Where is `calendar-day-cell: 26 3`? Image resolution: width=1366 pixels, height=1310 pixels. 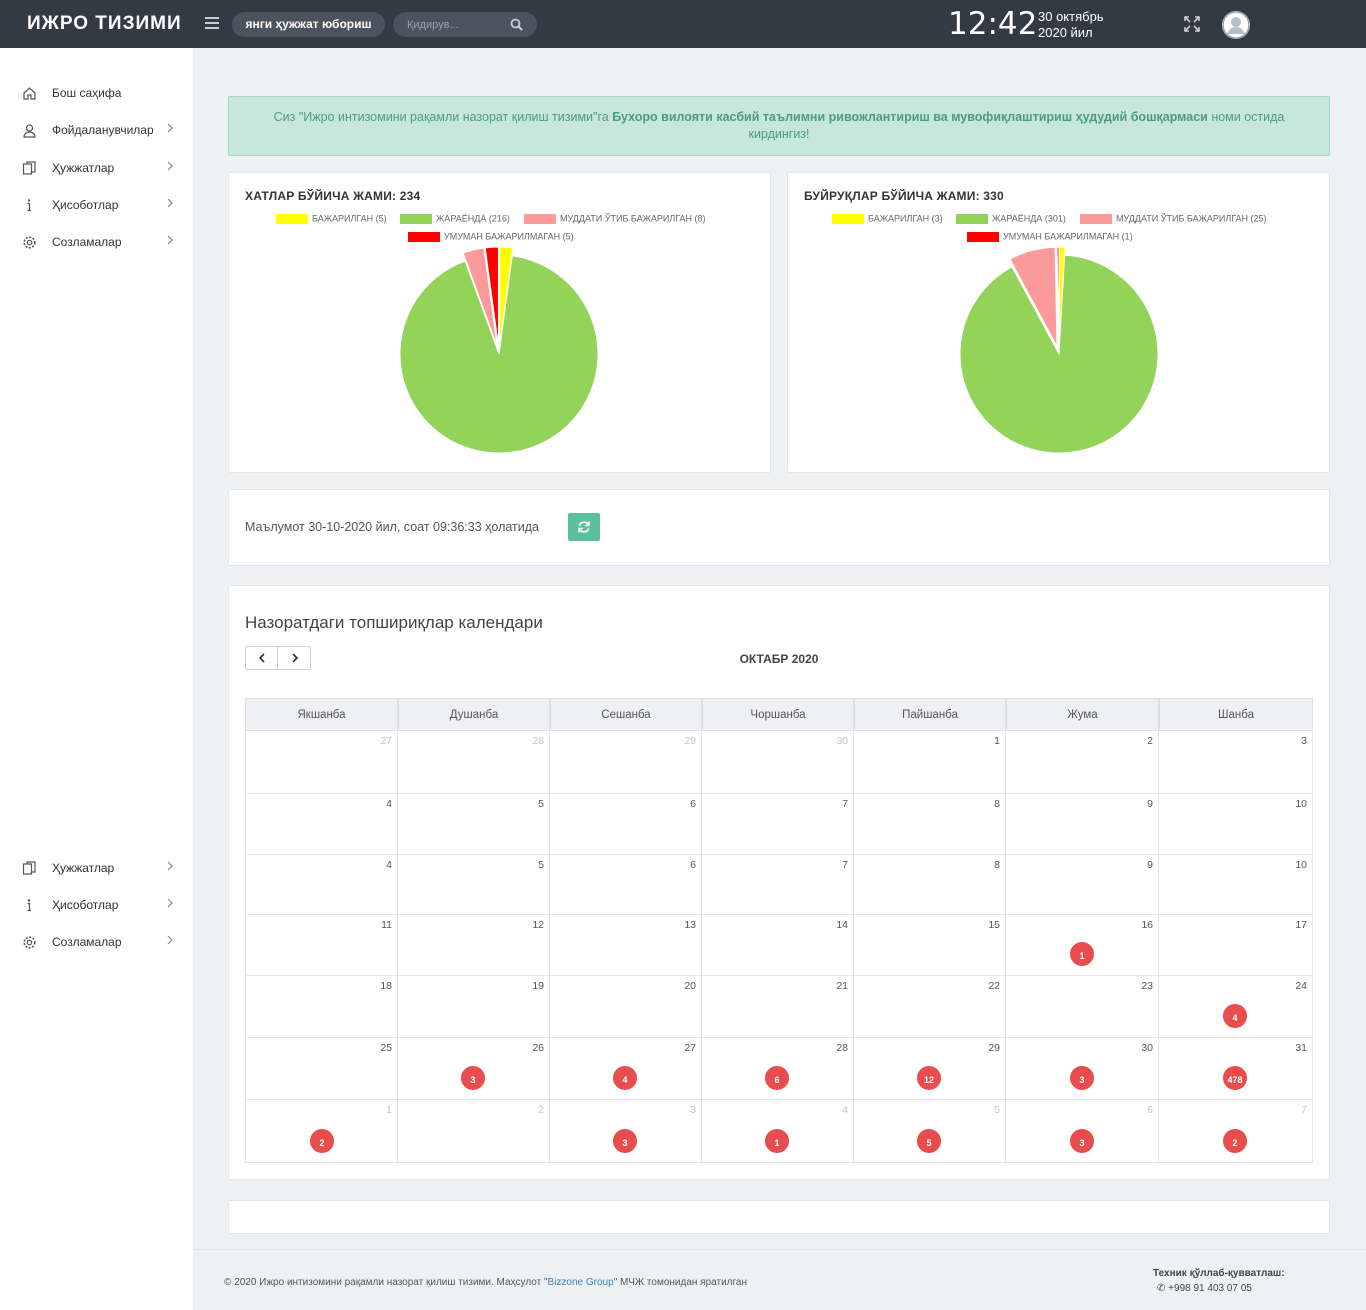
calendar-day-cell: 26 3 is located at coordinates (474, 1069).